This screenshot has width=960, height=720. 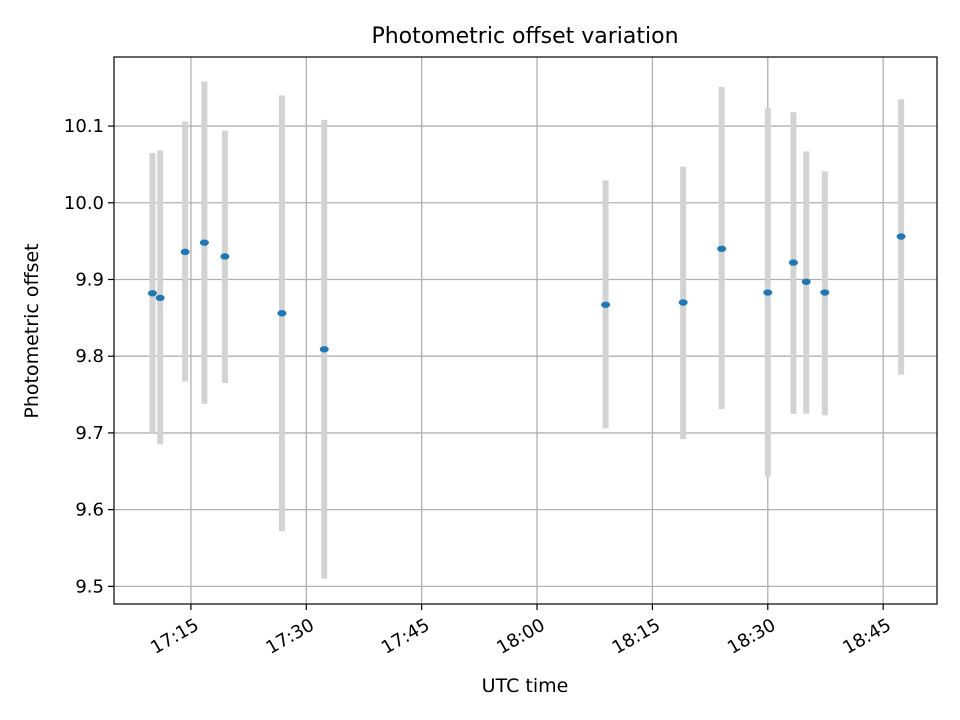 What do you see at coordinates (525, 686) in the screenshot?
I see `x-axis-label: UTC time` at bounding box center [525, 686].